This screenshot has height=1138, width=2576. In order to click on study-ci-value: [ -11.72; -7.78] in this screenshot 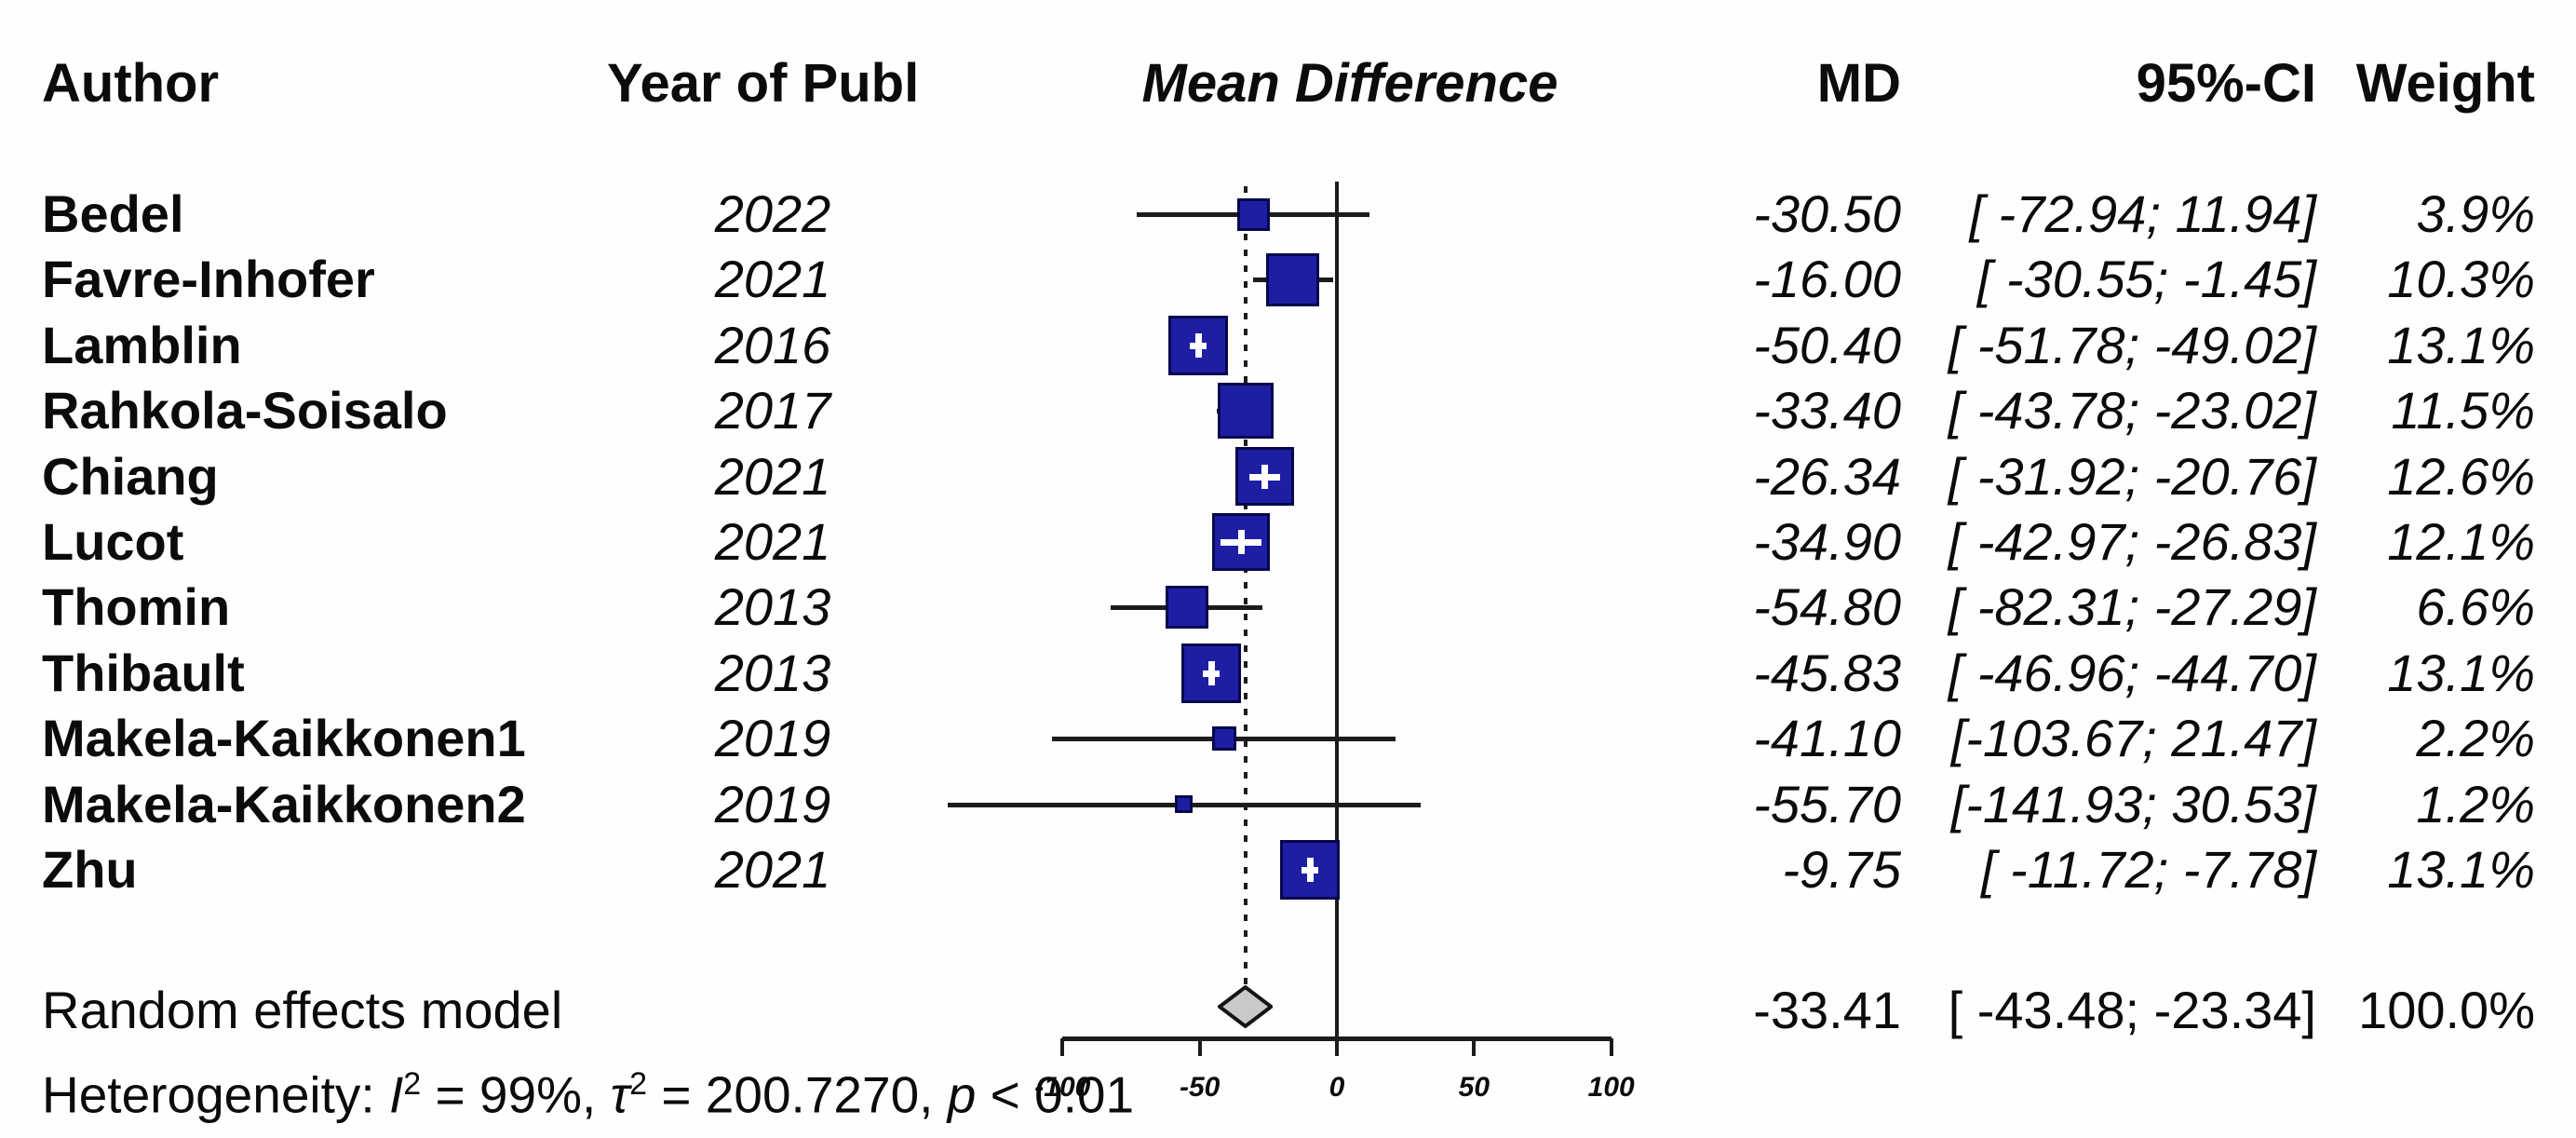, I will do `click(2148, 869)`.